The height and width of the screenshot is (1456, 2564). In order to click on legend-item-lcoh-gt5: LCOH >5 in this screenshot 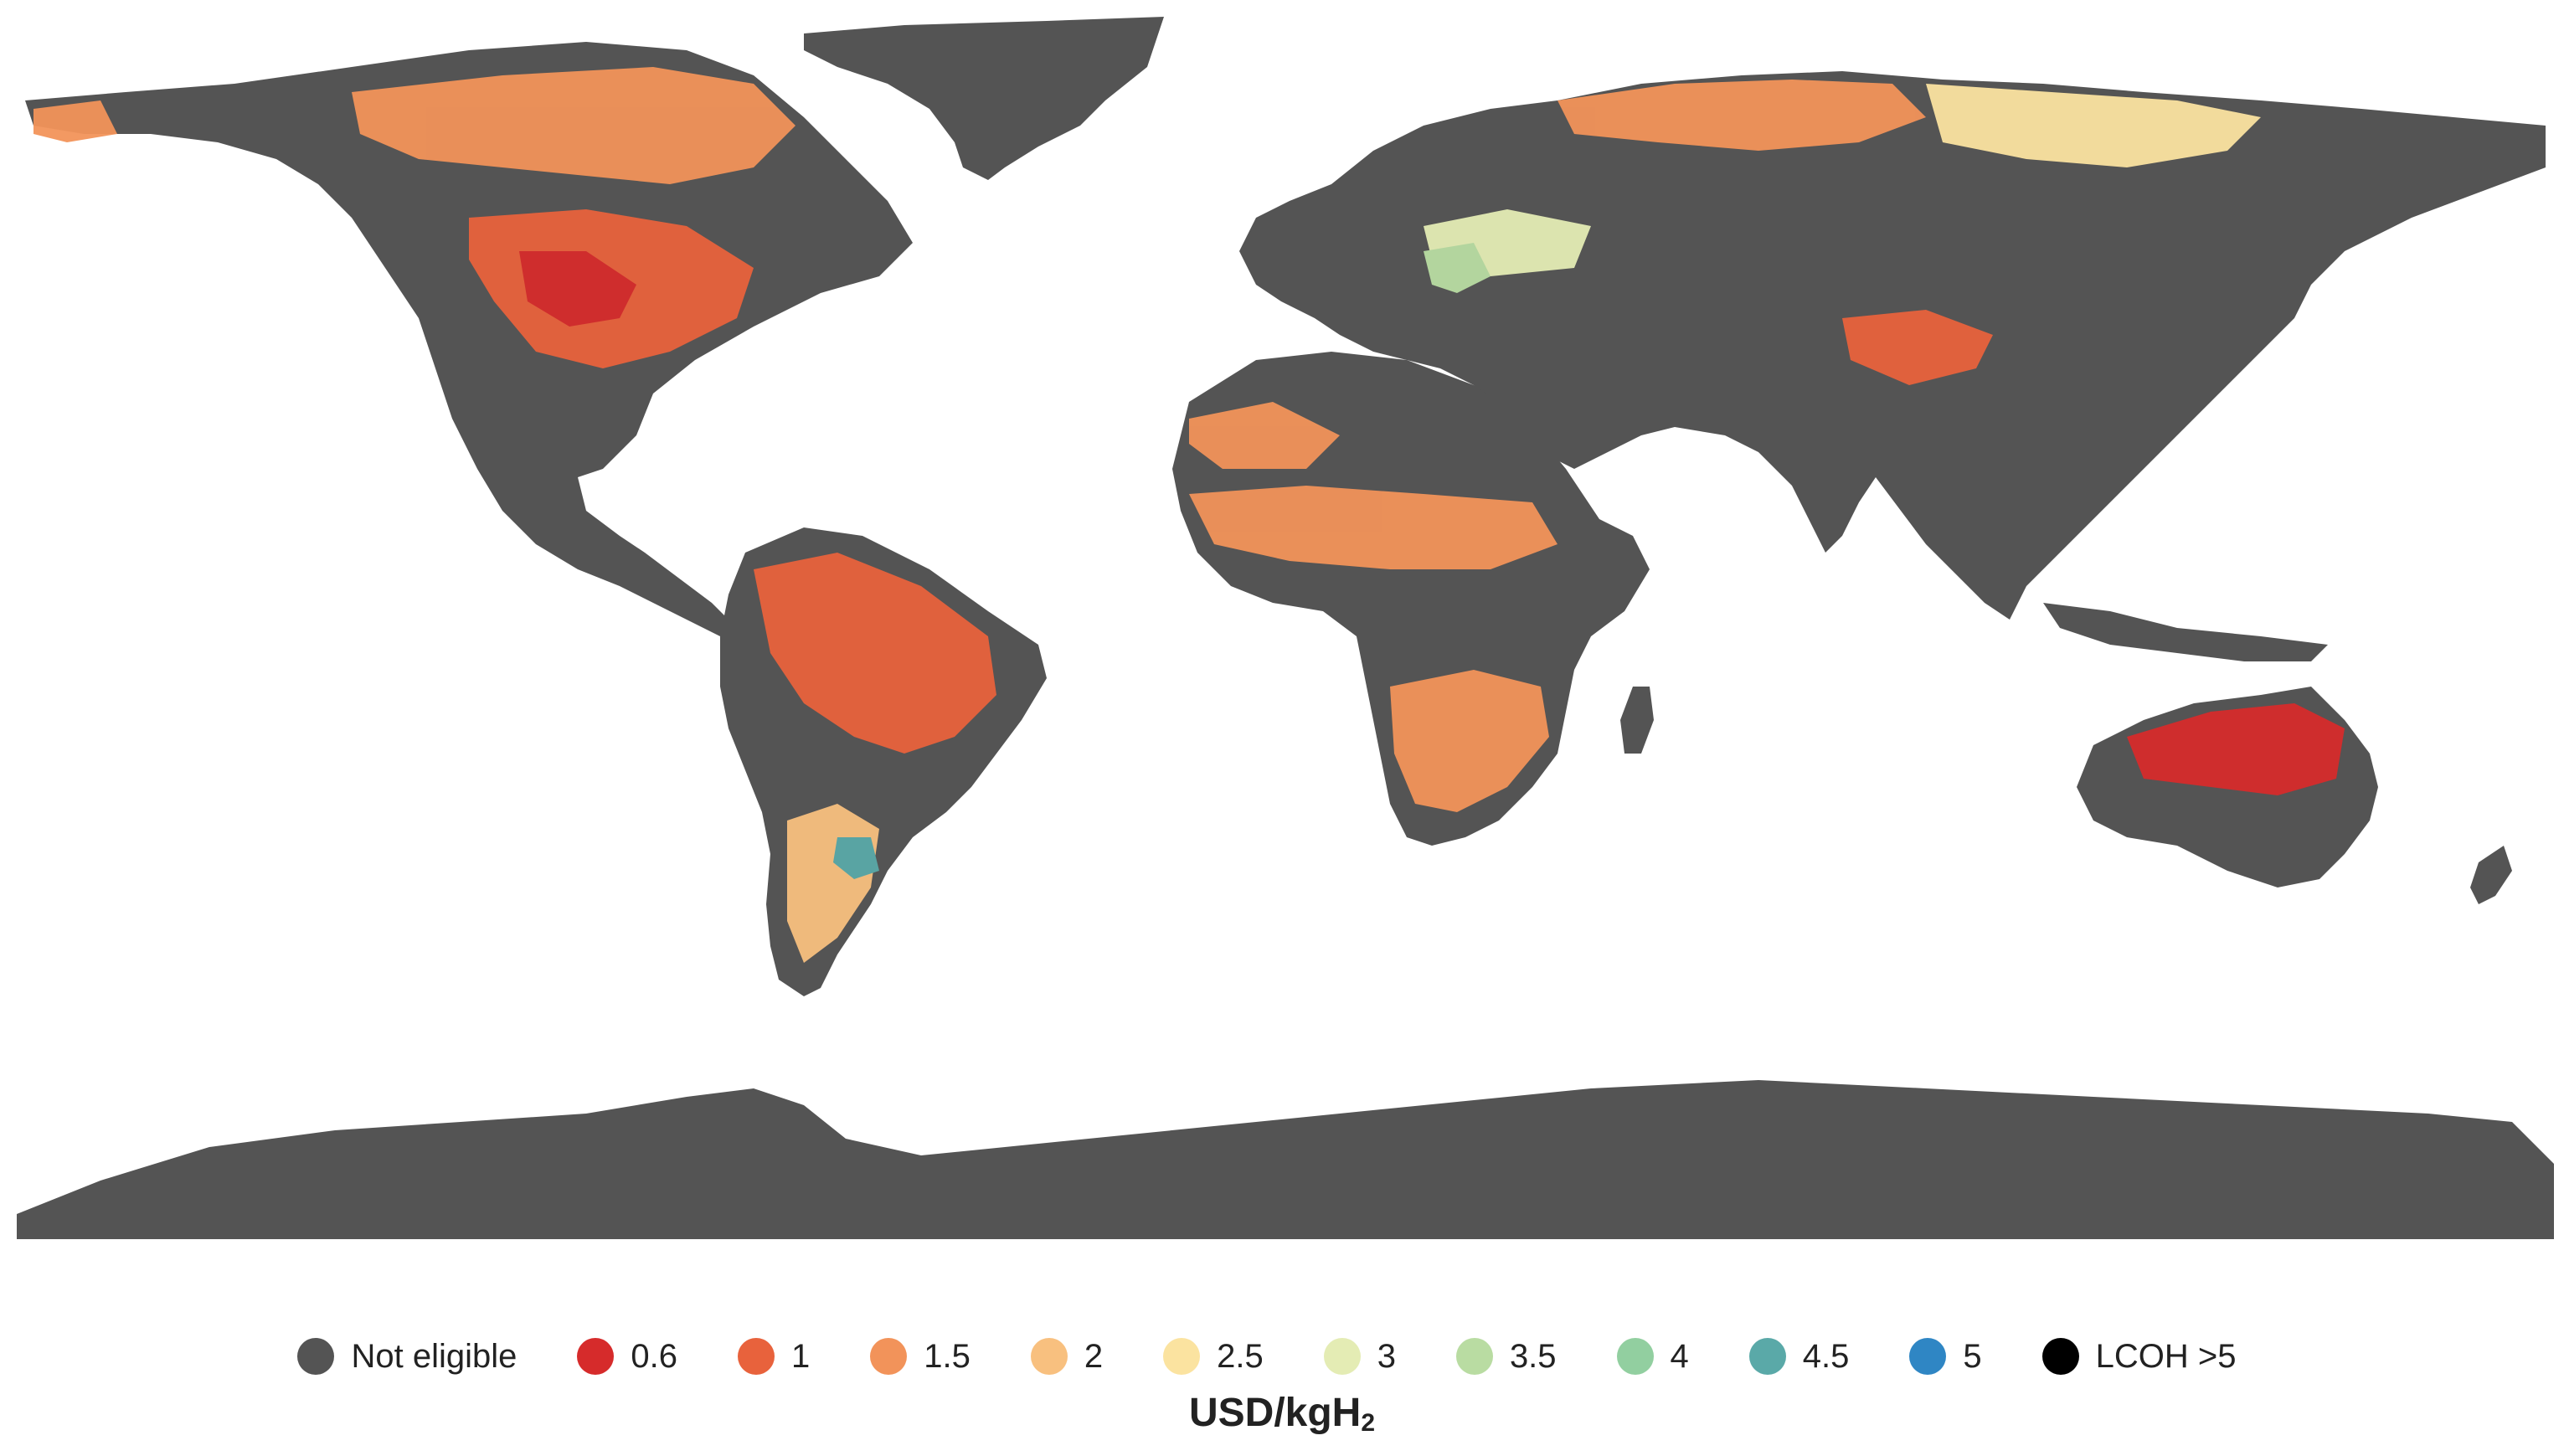, I will do `click(2139, 1356)`.